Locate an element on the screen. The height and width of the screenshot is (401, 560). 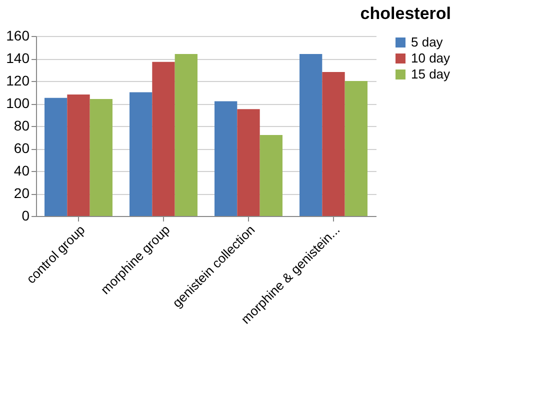
y-tick-label: 0 is located at coordinates (26, 216).